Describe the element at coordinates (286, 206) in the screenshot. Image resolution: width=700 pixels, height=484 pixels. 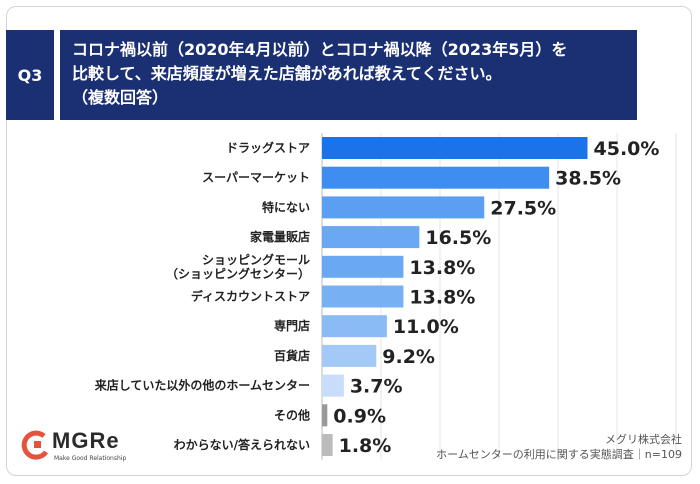
I see `category-label: 特にない` at that location.